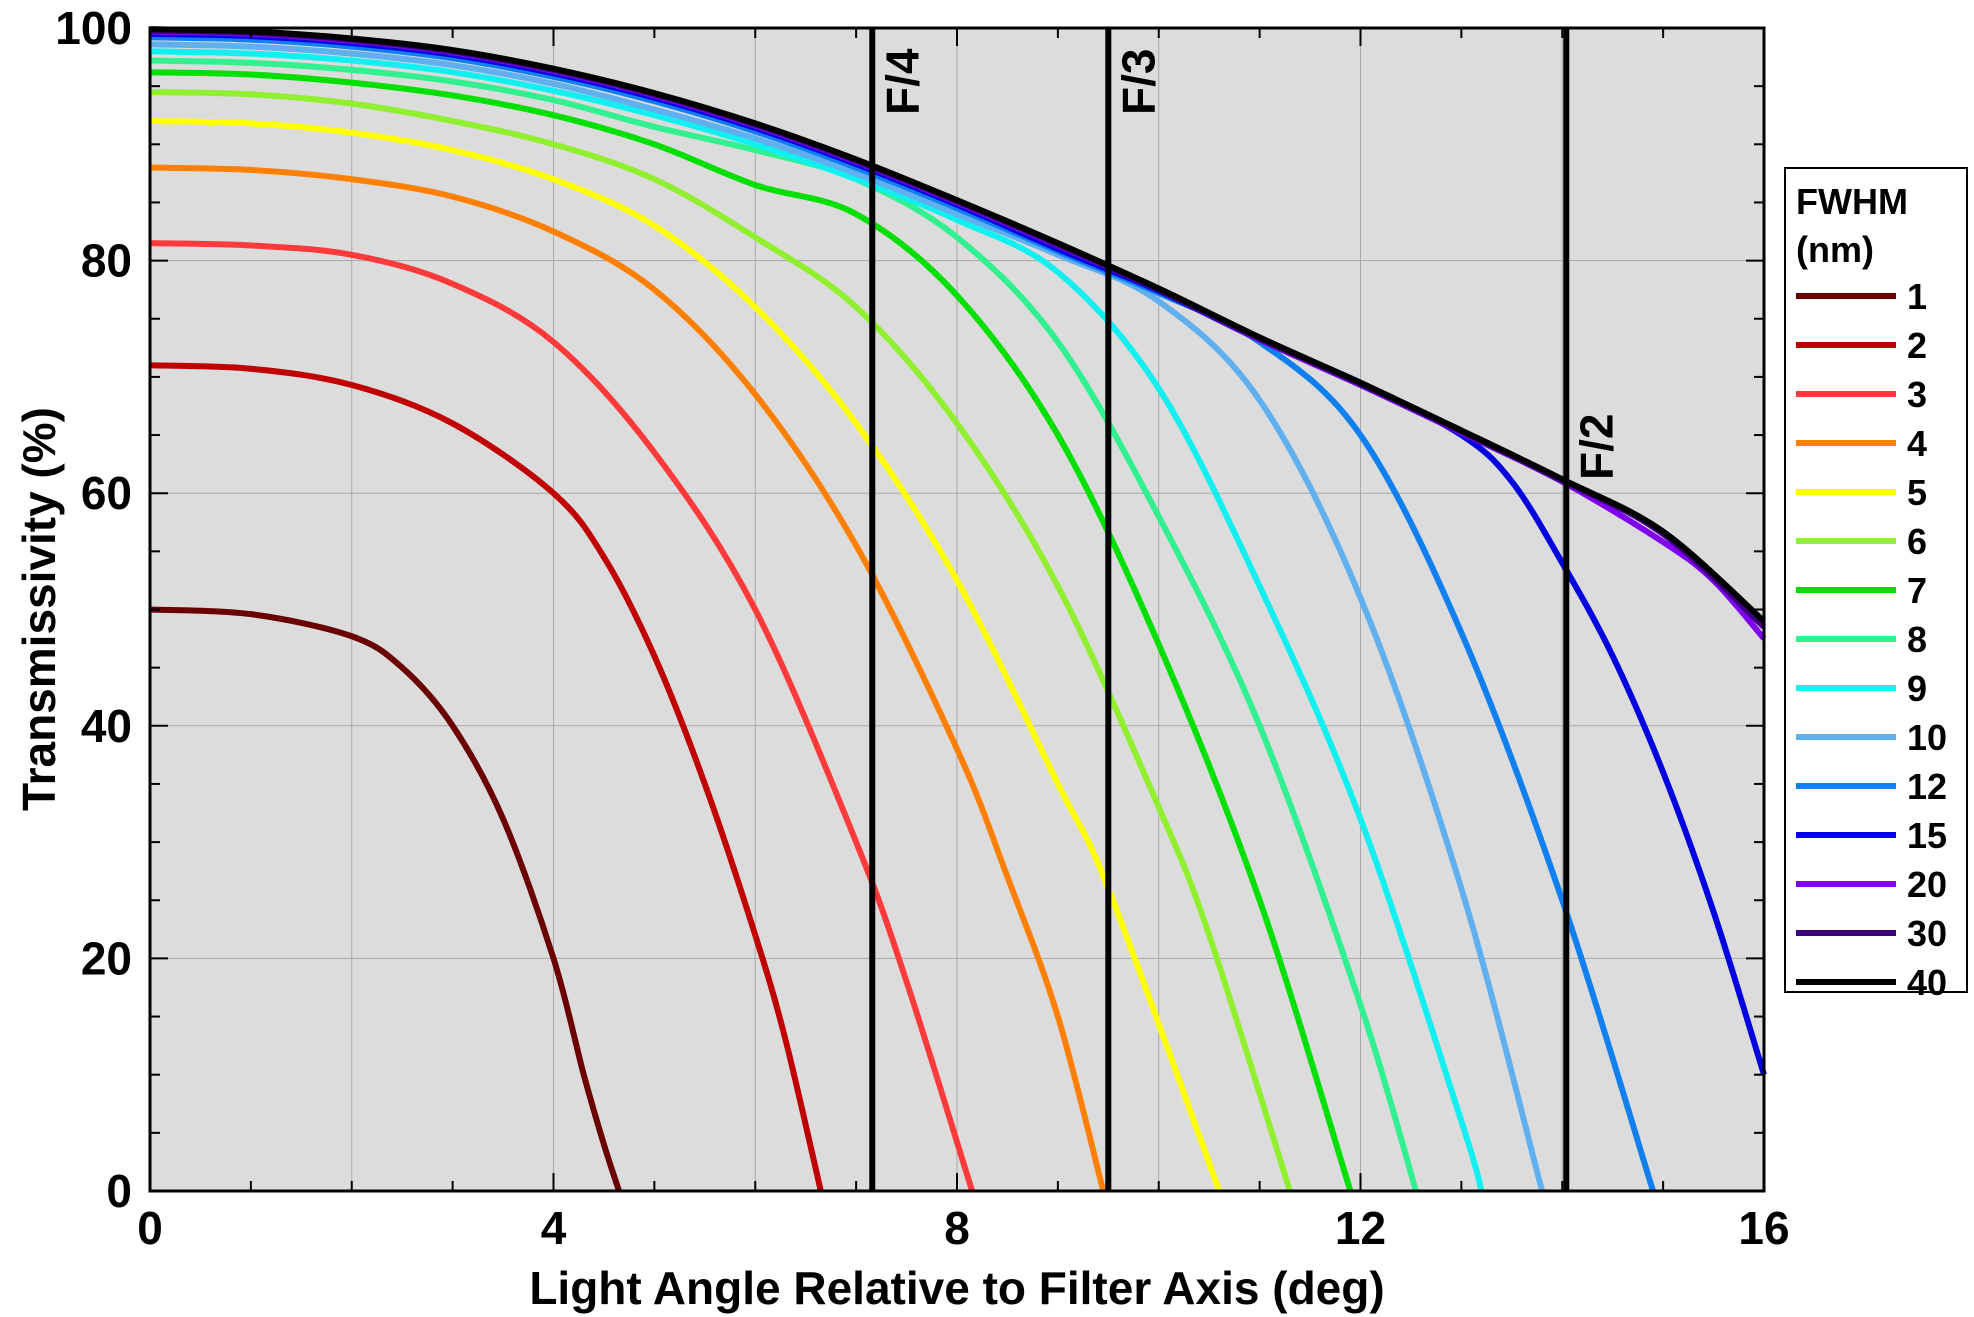 Image resolution: width=1974 pixels, height=1317 pixels. I want to click on y-tick-label: 20, so click(106, 958).